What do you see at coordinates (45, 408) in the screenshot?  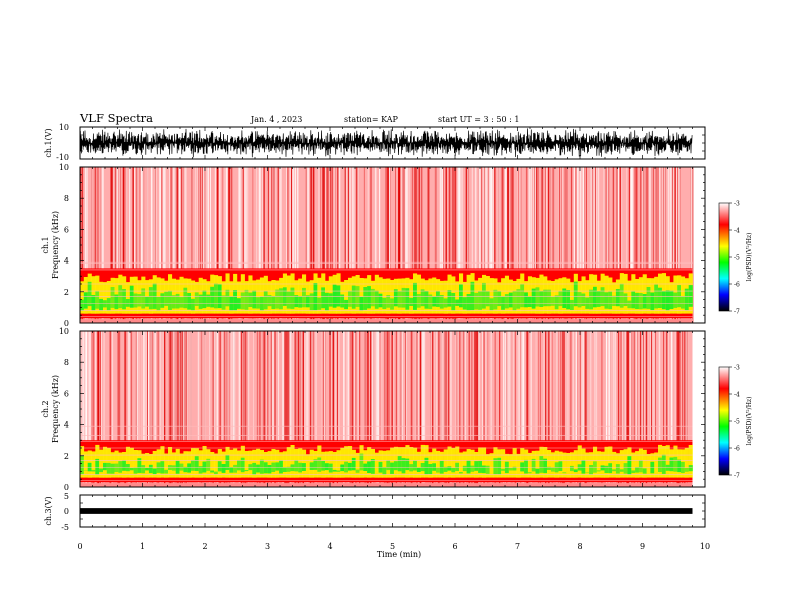 I see `ch2-spectrogram-ylabel-channel: ch.2` at bounding box center [45, 408].